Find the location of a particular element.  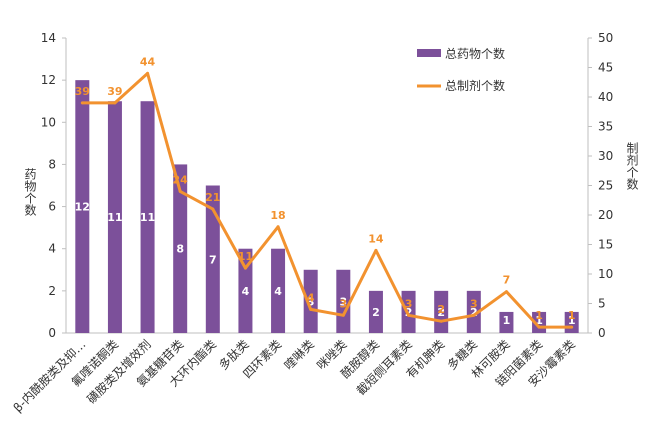

left-y-tick-label: 2 is located at coordinates (52, 291).